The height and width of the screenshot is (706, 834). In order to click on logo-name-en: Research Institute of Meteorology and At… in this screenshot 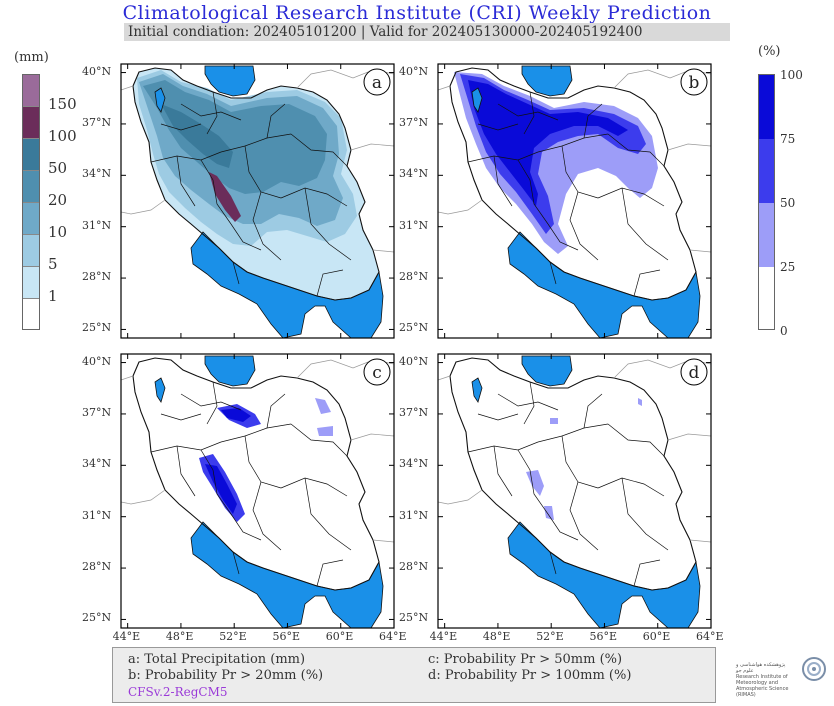, I will do `click(762, 686)`.